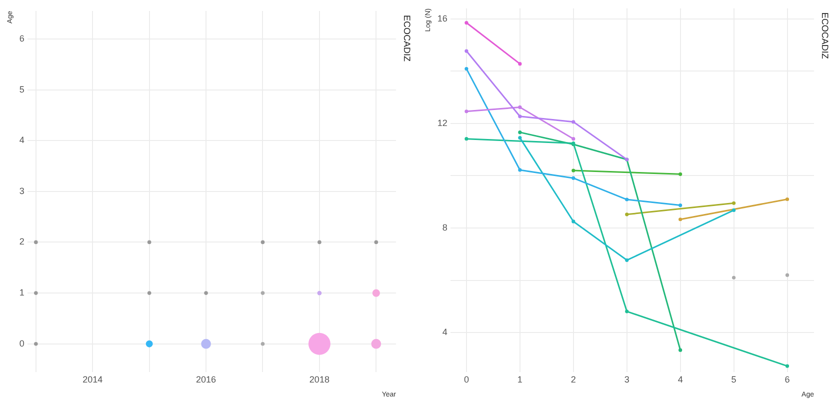 The height and width of the screenshot is (405, 837). What do you see at coordinates (21, 38) in the screenshot?
I see `y-tick-label: 6` at bounding box center [21, 38].